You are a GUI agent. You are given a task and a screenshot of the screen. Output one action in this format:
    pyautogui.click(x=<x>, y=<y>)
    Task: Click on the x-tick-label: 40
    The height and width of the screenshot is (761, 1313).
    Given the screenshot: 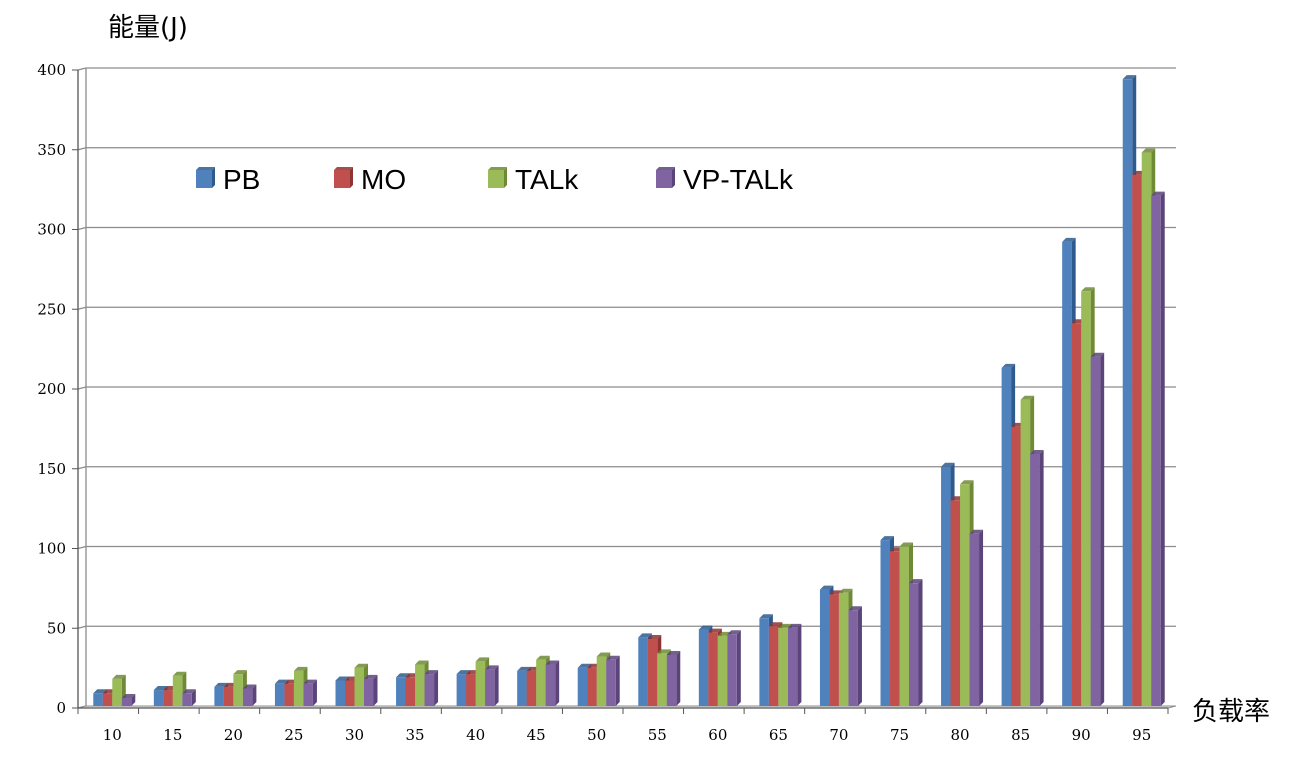 What is the action you would take?
    pyautogui.click(x=475, y=735)
    